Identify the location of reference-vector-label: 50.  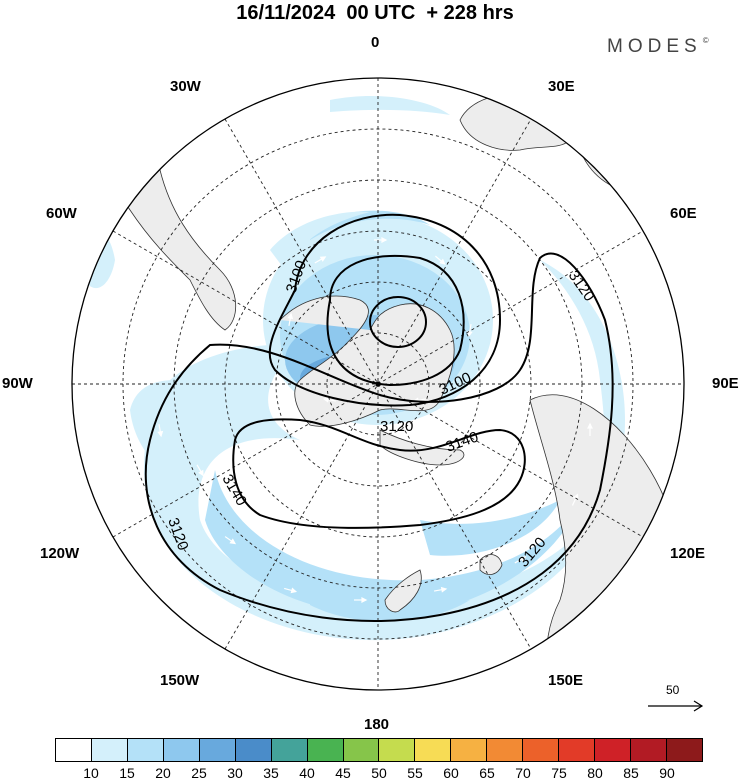
(673, 690).